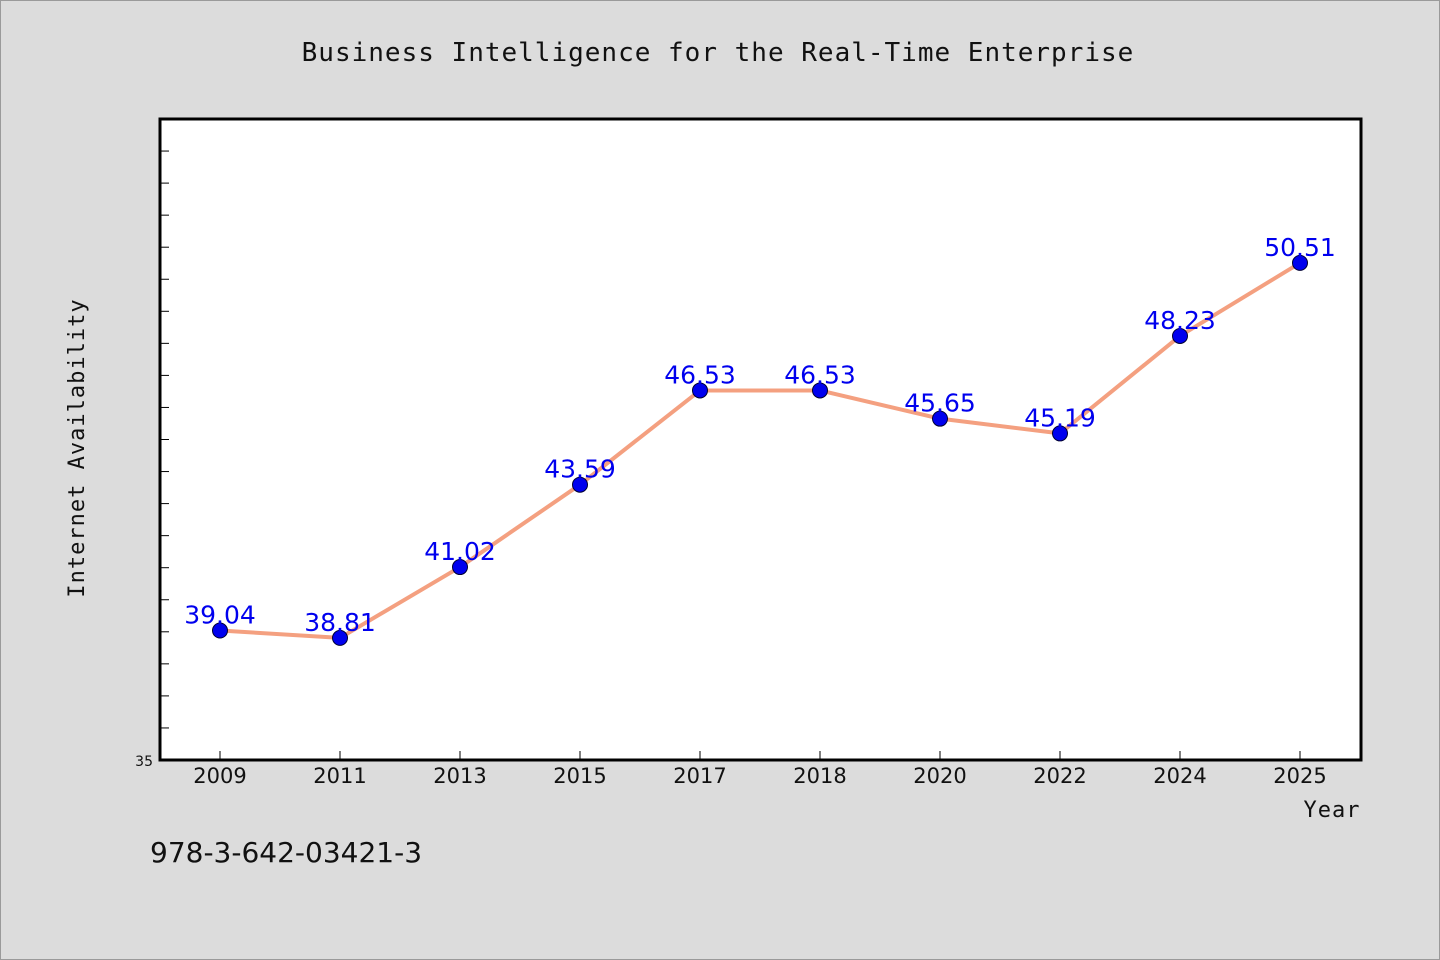 The image size is (1440, 960). Describe the element at coordinates (164, 439) in the screenshot. I see `y-axis-ticks` at that location.